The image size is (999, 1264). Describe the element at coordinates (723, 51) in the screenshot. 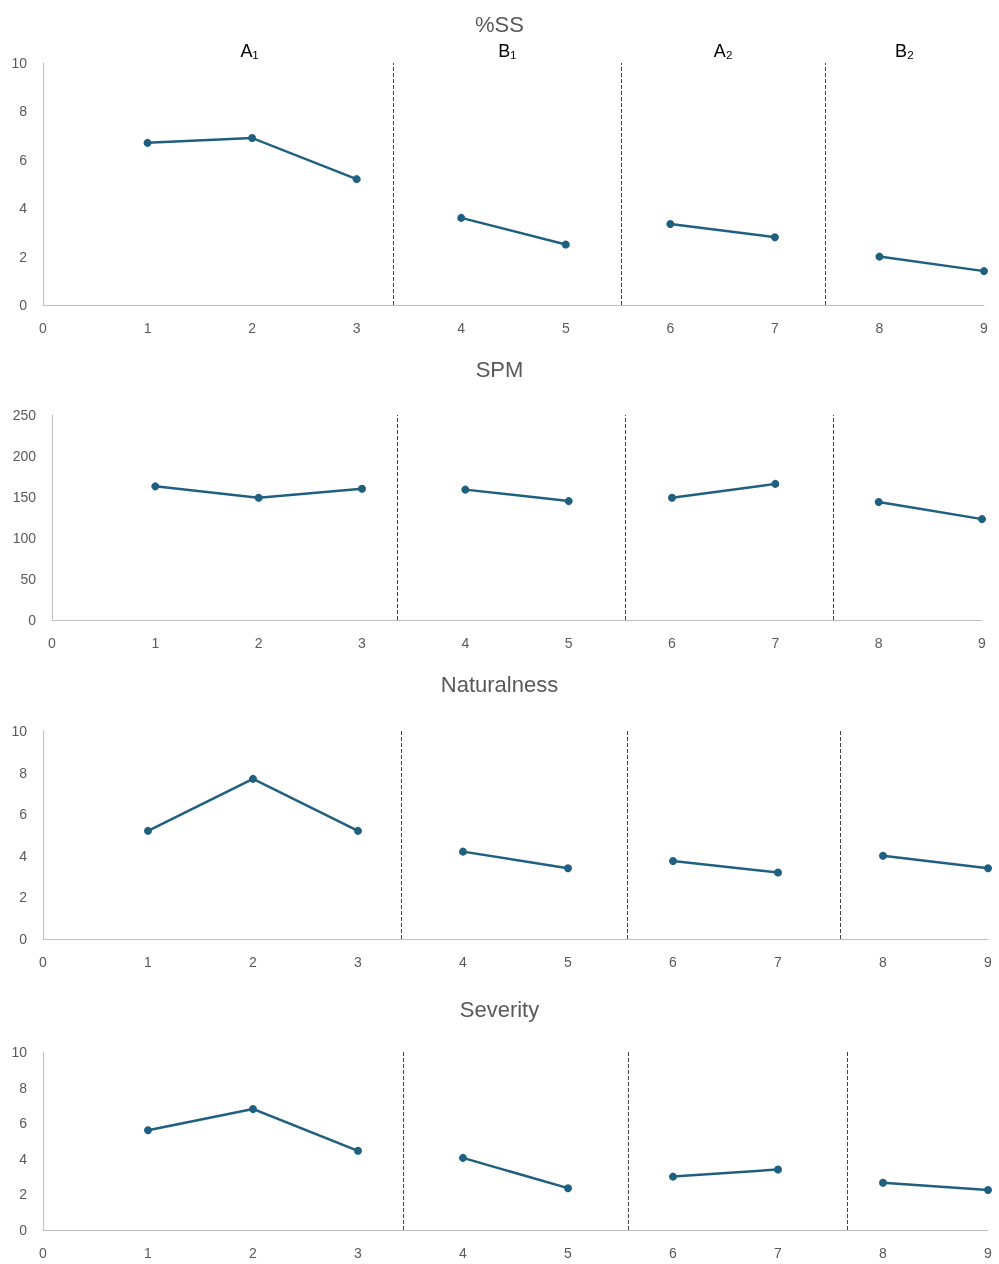

I see `text: A₂` at that location.